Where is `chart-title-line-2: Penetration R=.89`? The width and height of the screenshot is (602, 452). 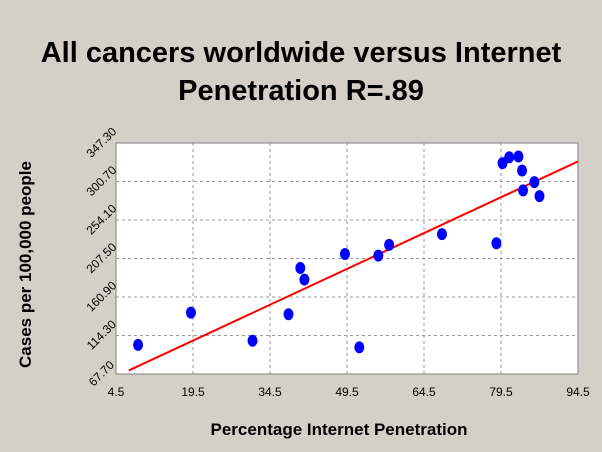 chart-title-line-2: Penetration R=.89 is located at coordinates (301, 91).